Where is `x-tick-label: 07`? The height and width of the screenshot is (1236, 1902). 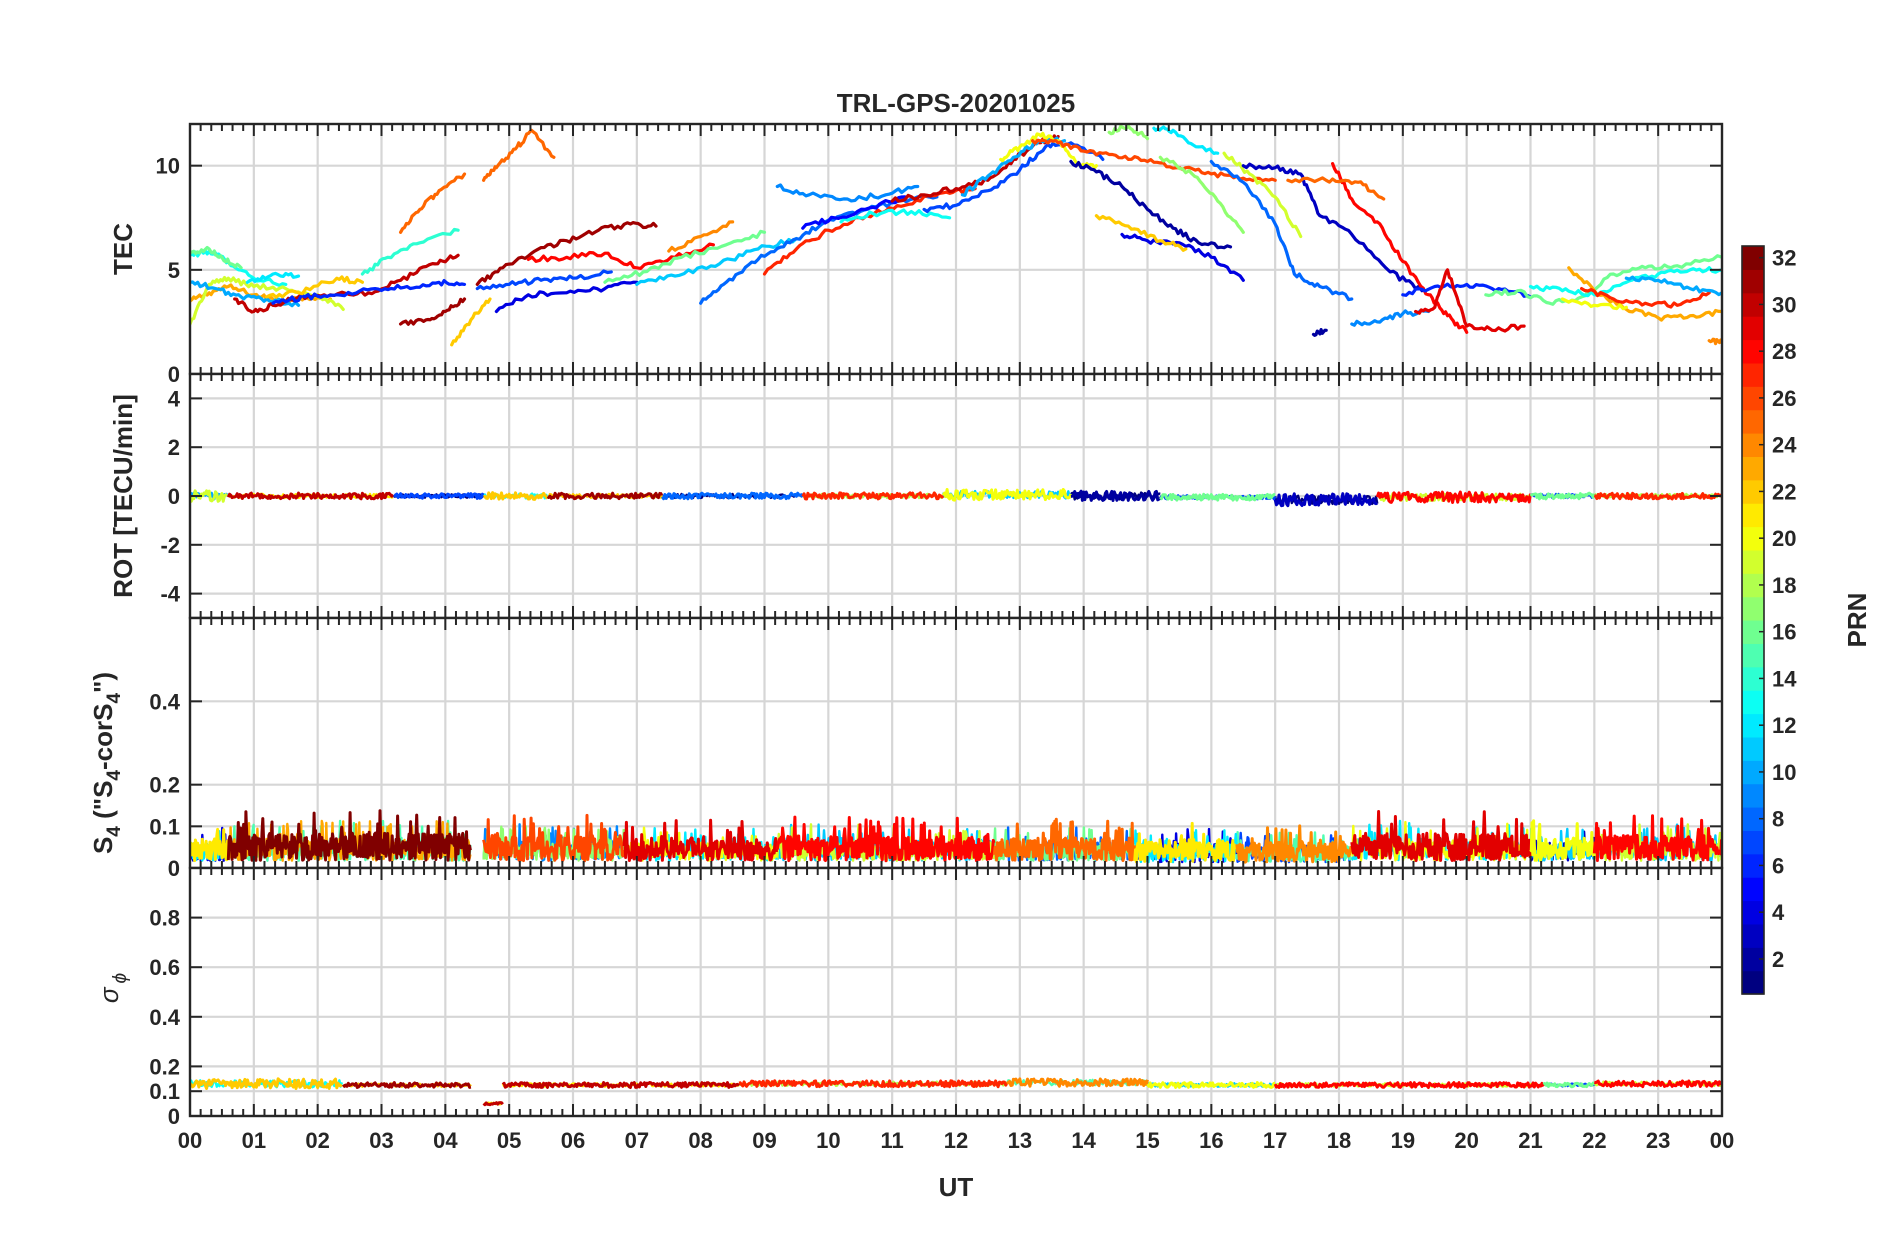
x-tick-label: 07 is located at coordinates (637, 1140).